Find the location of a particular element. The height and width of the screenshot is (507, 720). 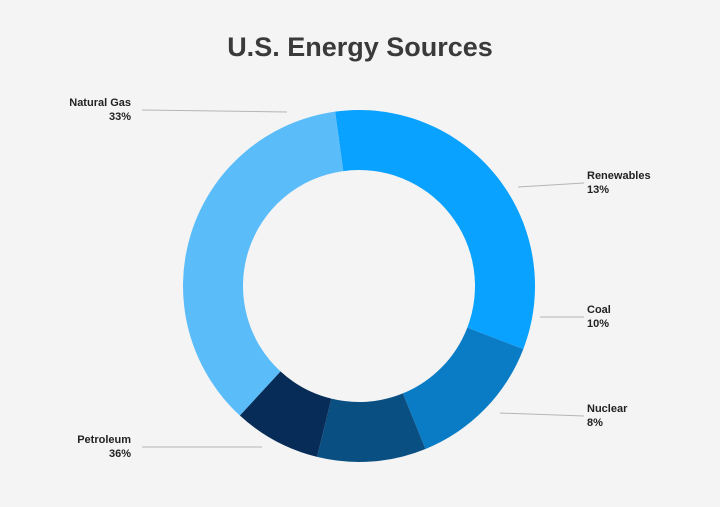

slice-value-label: 33% is located at coordinates (120, 117).